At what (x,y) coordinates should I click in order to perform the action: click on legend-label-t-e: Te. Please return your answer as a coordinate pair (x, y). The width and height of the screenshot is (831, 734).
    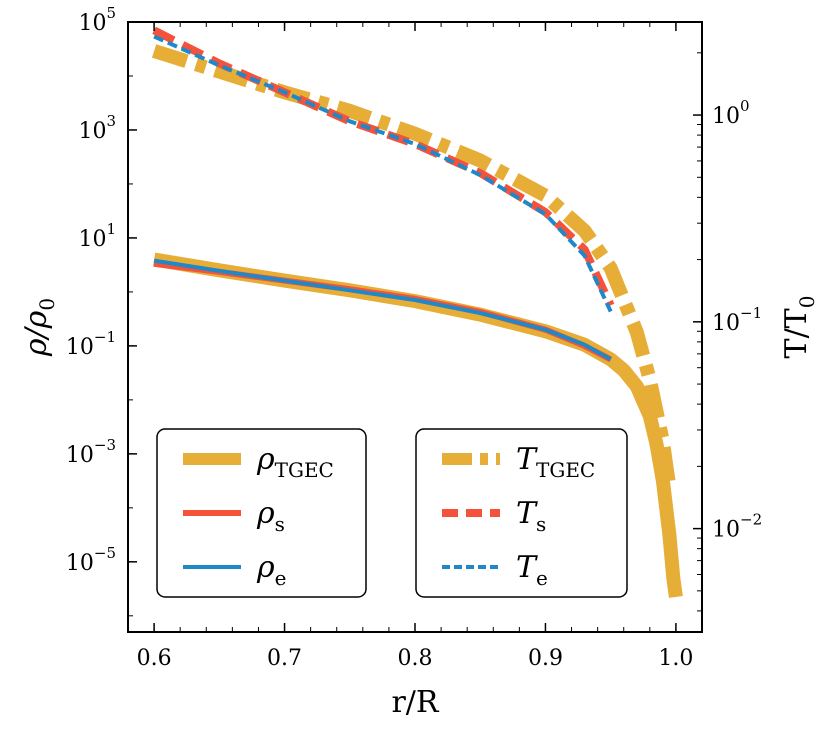
    Looking at the image, I should click on (532, 570).